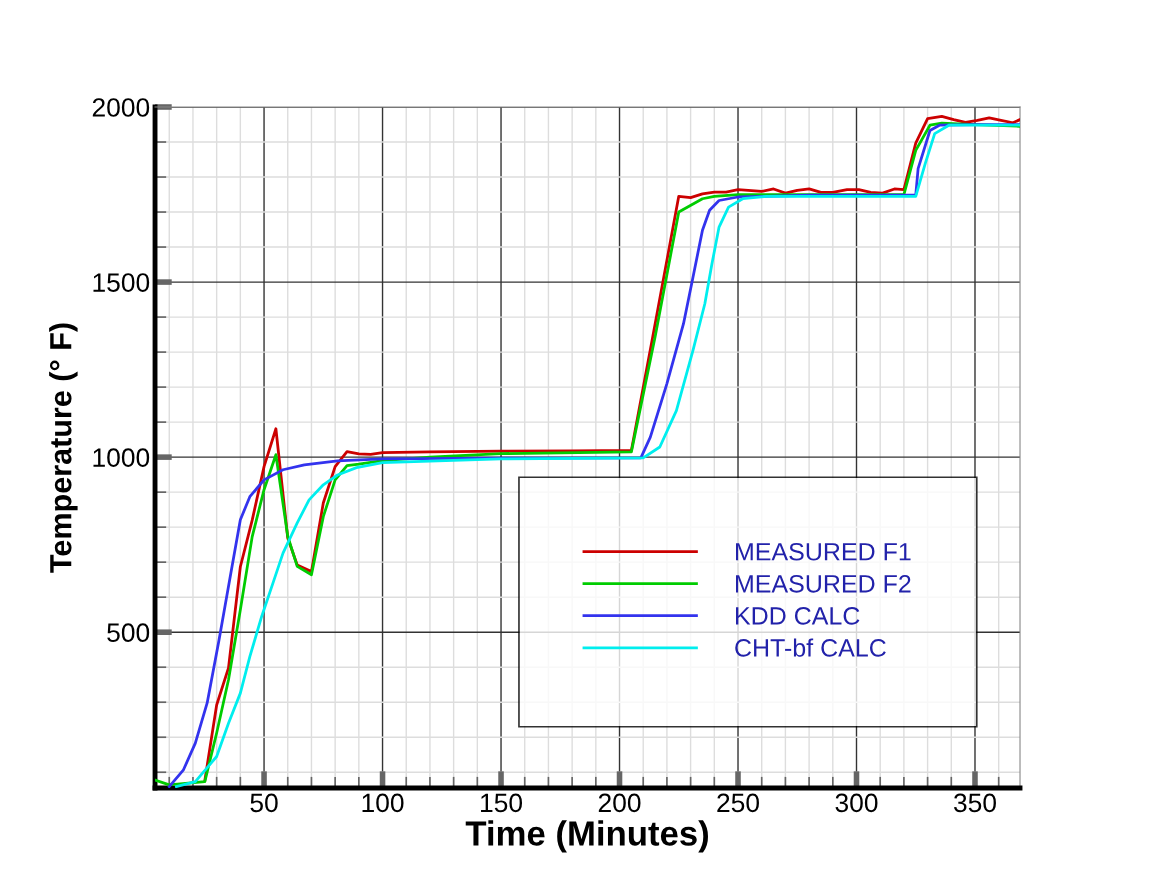 The image size is (1151, 891). Describe the element at coordinates (63, 448) in the screenshot. I see `y-axis-title: Temperature (° F)` at that location.